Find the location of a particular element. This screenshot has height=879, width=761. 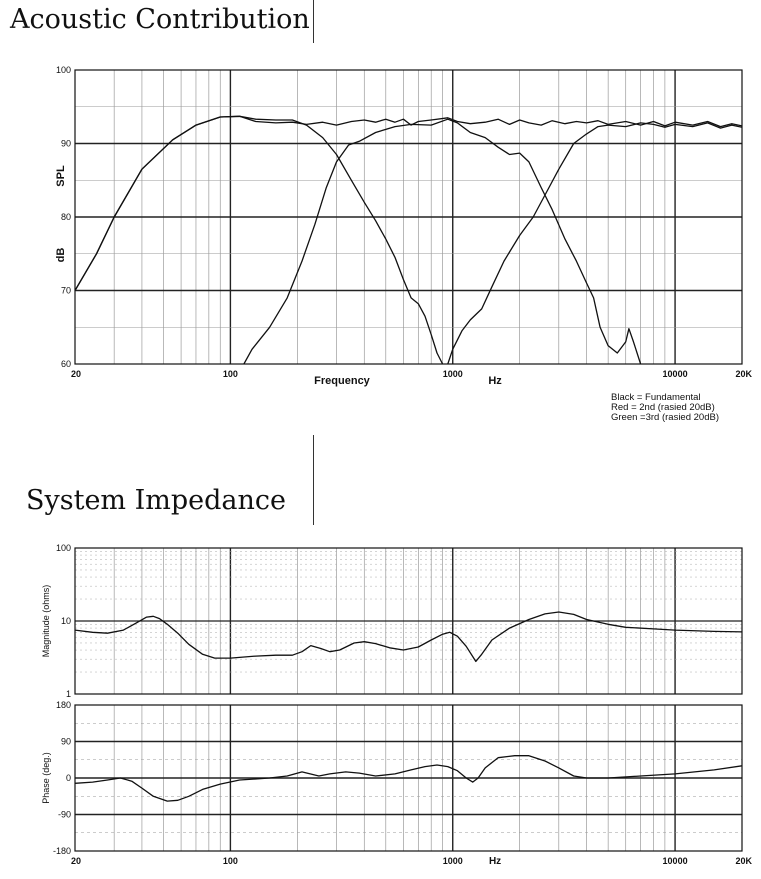

series-line-woofer is located at coordinates (259, 239).